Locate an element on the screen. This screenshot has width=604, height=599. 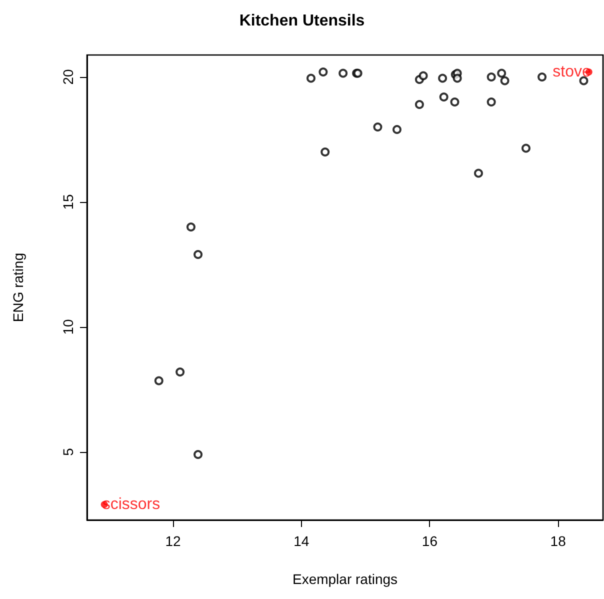
x-tick-label: 16 is located at coordinates (430, 541).